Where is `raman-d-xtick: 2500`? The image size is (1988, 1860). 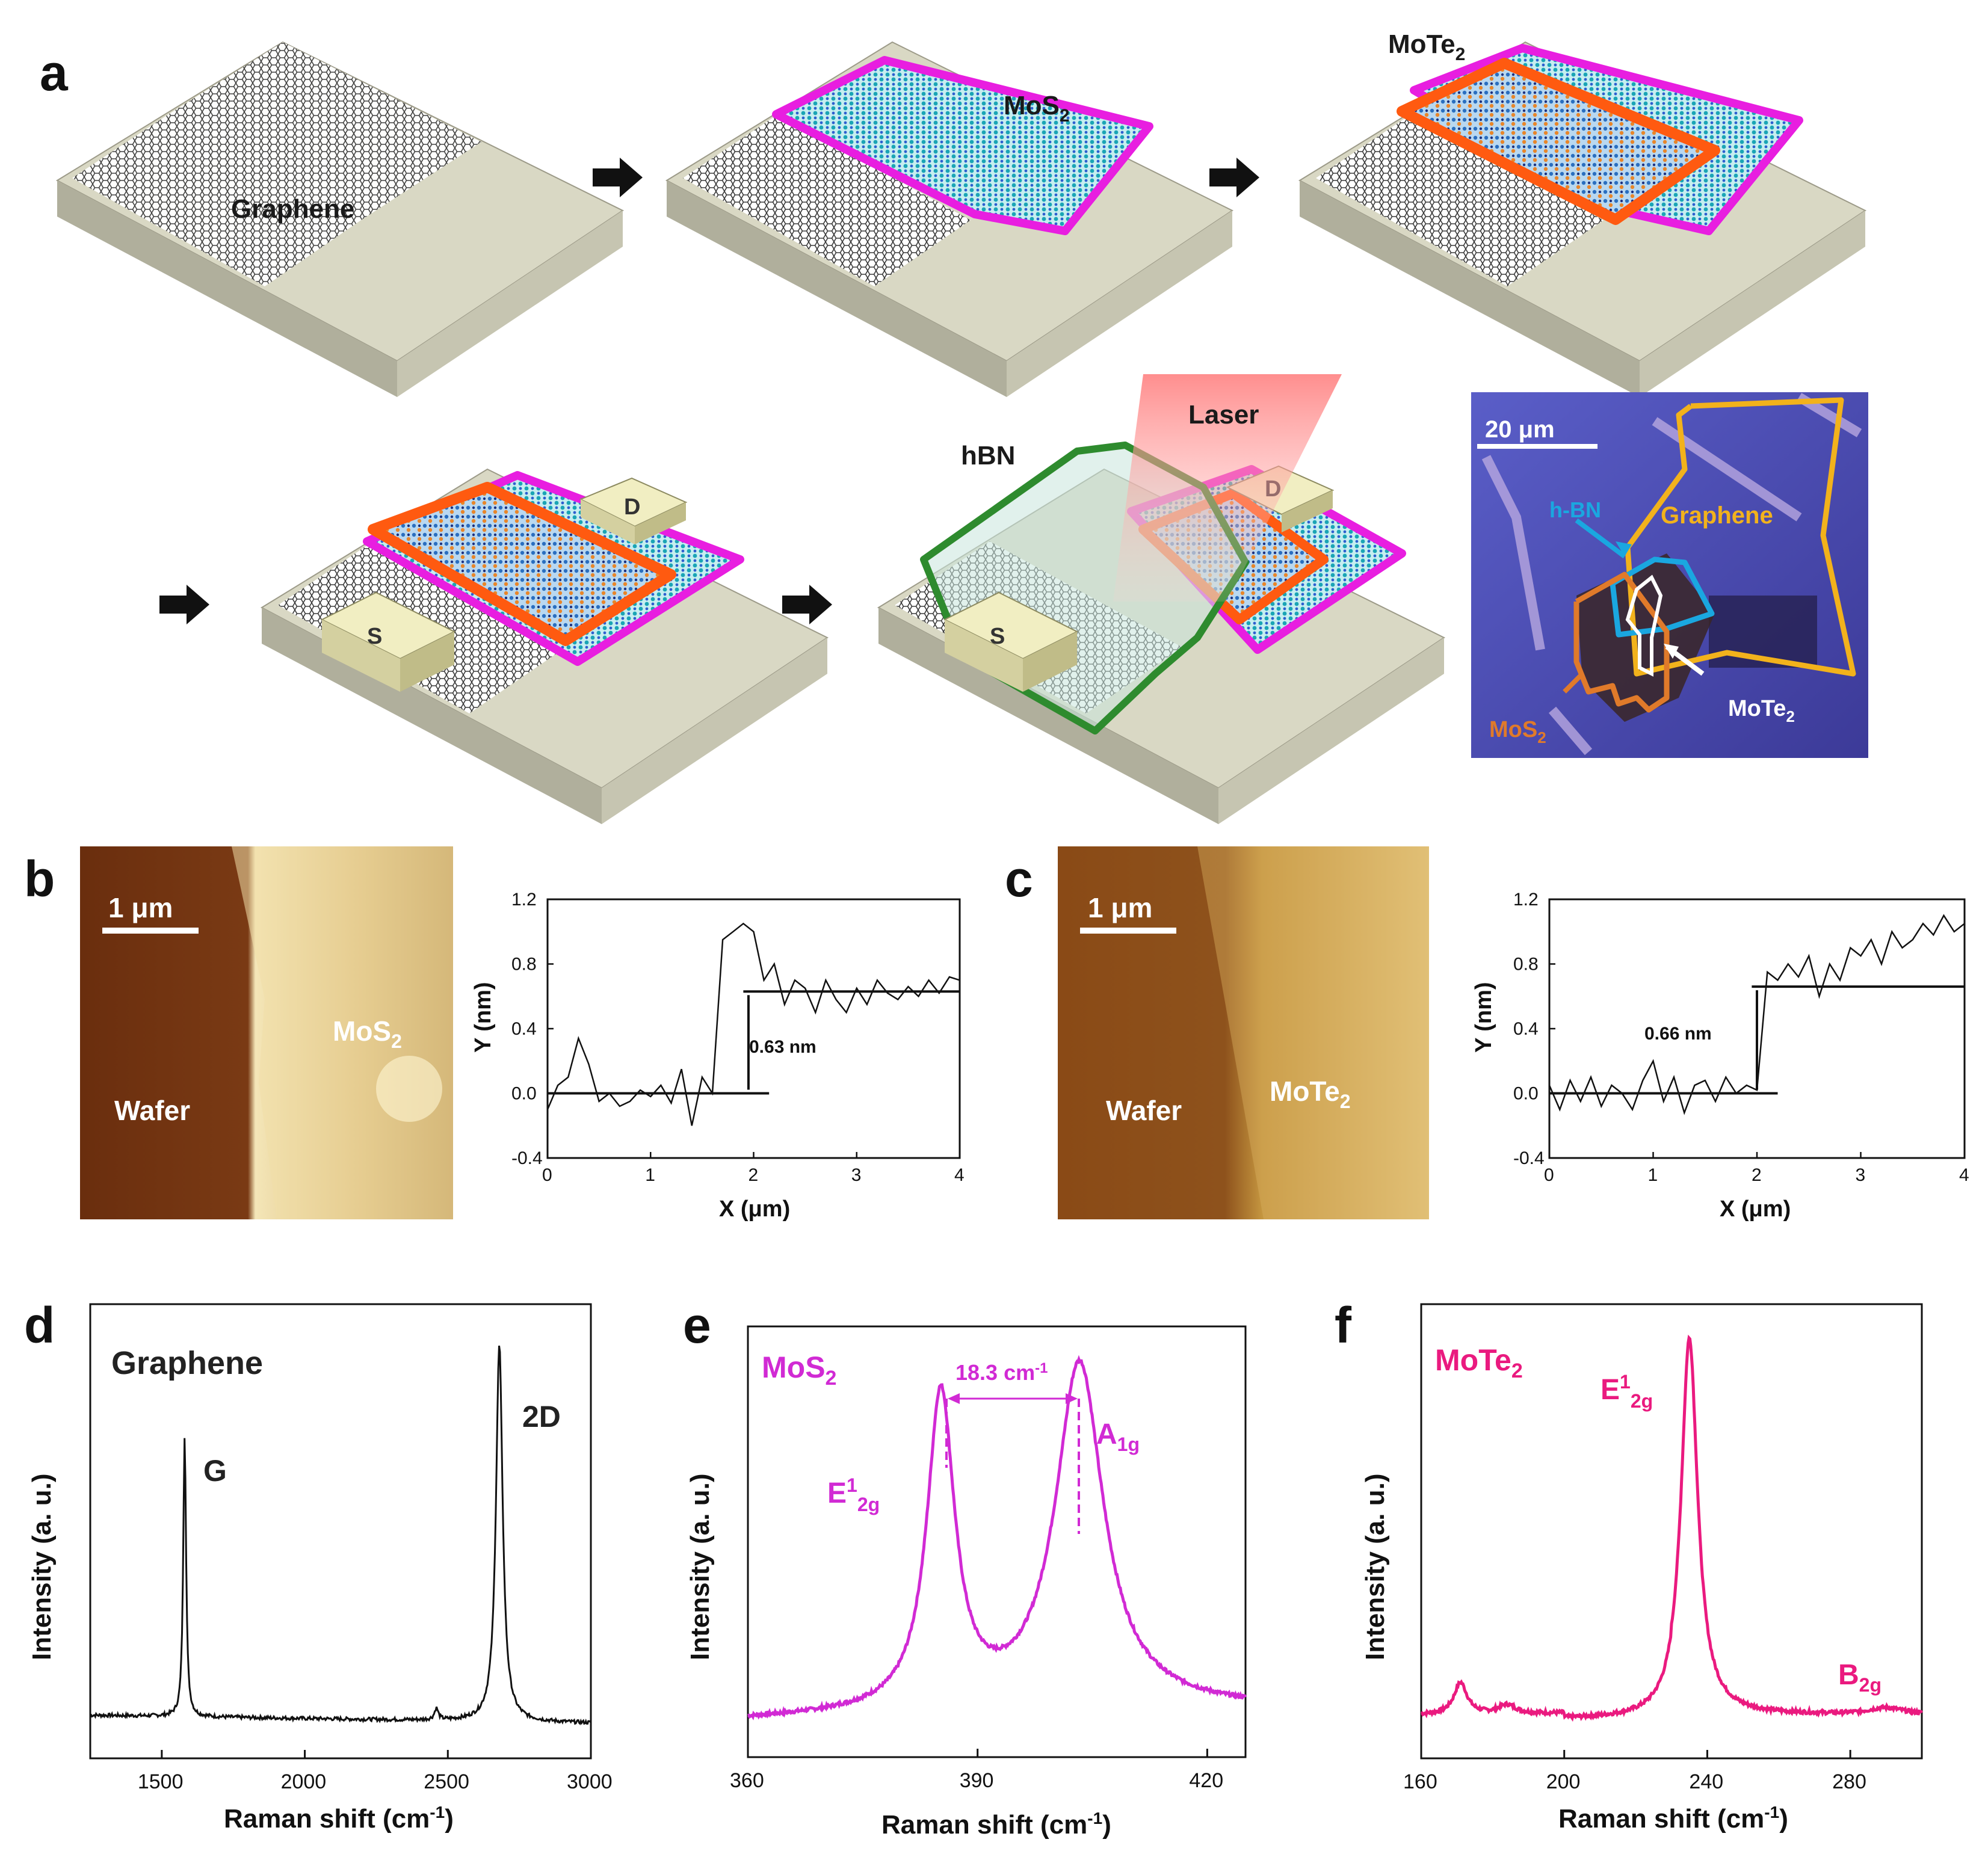
raman-d-xtick: 2500 is located at coordinates (446, 1781).